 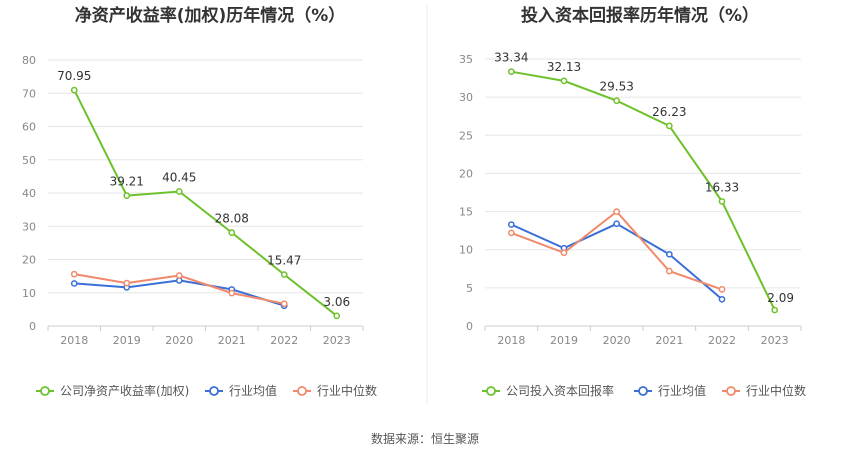 I want to click on data-label: 32.13, so click(x=564, y=67).